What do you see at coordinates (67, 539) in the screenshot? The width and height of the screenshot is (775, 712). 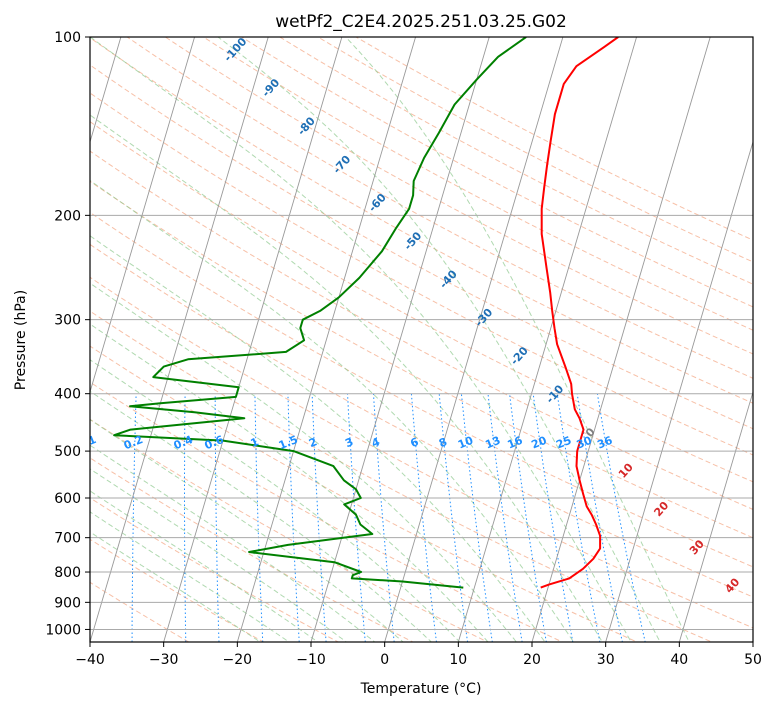 I see `y-tick-label: 700` at bounding box center [67, 539].